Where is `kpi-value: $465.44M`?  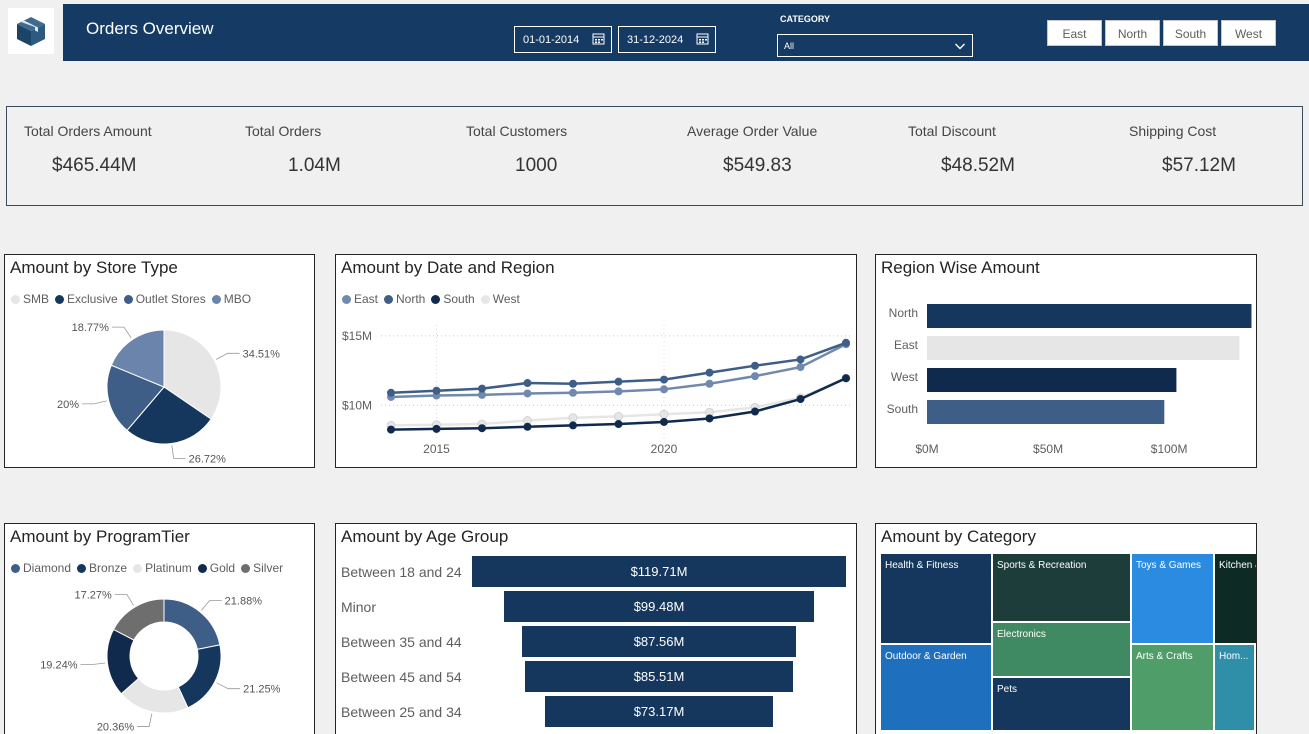
kpi-value: $465.44M is located at coordinates (94, 165).